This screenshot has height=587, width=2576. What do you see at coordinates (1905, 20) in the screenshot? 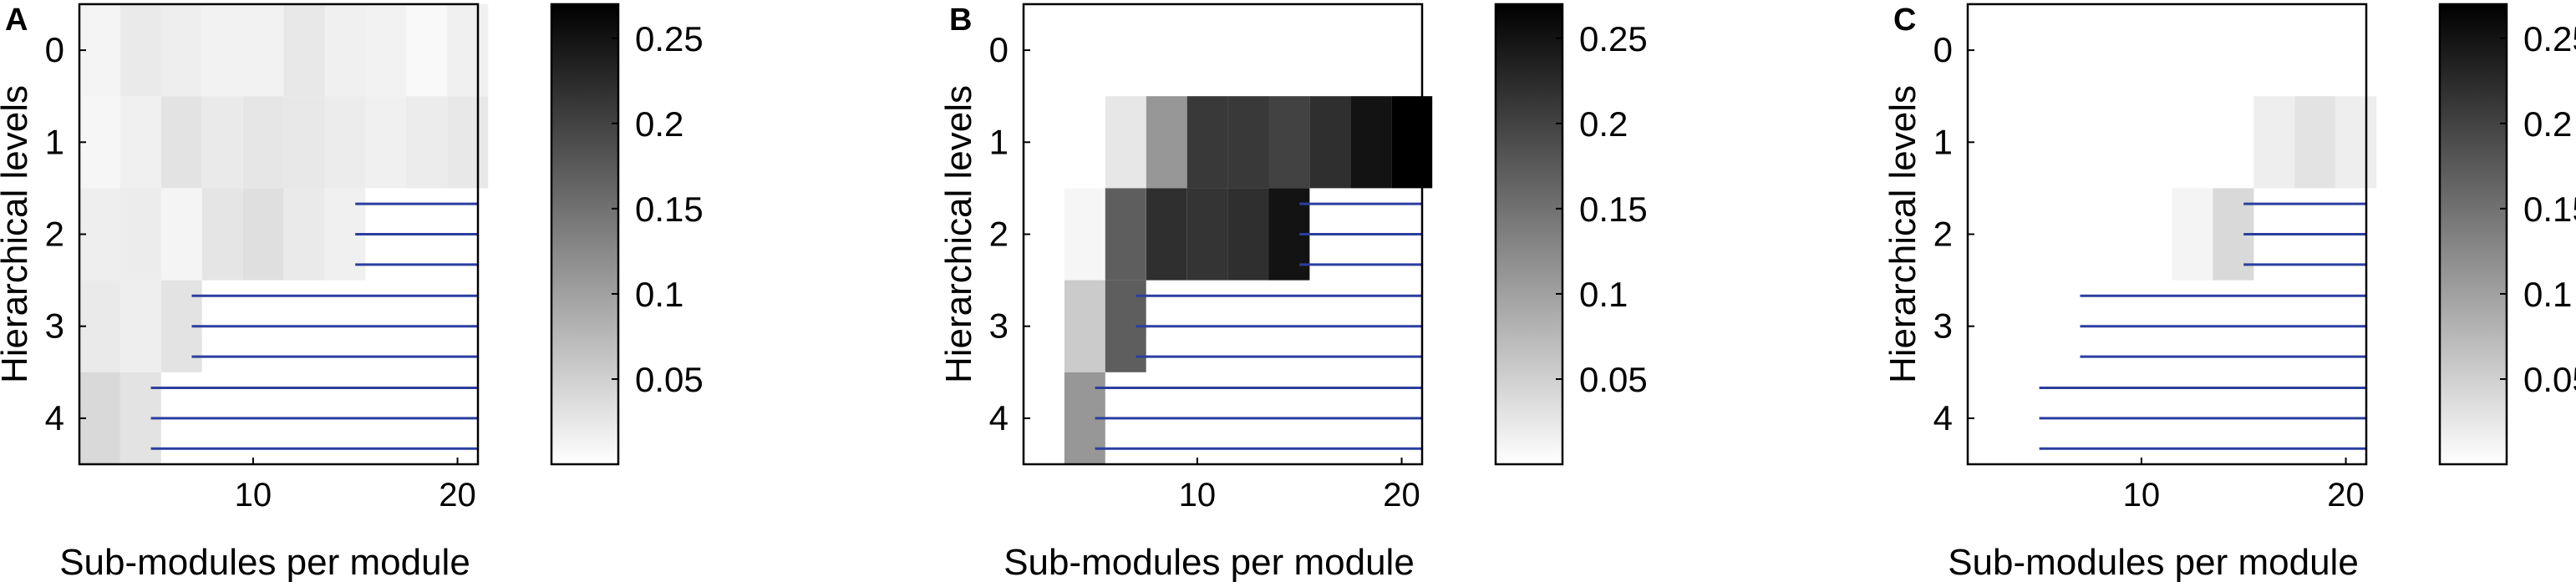
I see `panel-label: C` at bounding box center [1905, 20].